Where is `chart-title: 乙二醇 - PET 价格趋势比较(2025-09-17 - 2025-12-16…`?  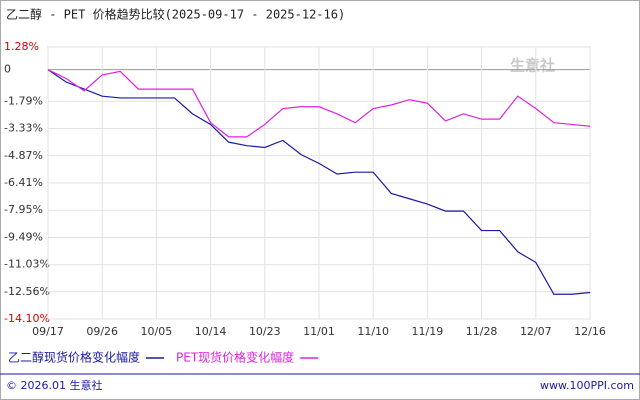
chart-title: 乙二醇 - PET 价格趋势比较(2025-09-17 - 2025-12-16… is located at coordinates (175, 14).